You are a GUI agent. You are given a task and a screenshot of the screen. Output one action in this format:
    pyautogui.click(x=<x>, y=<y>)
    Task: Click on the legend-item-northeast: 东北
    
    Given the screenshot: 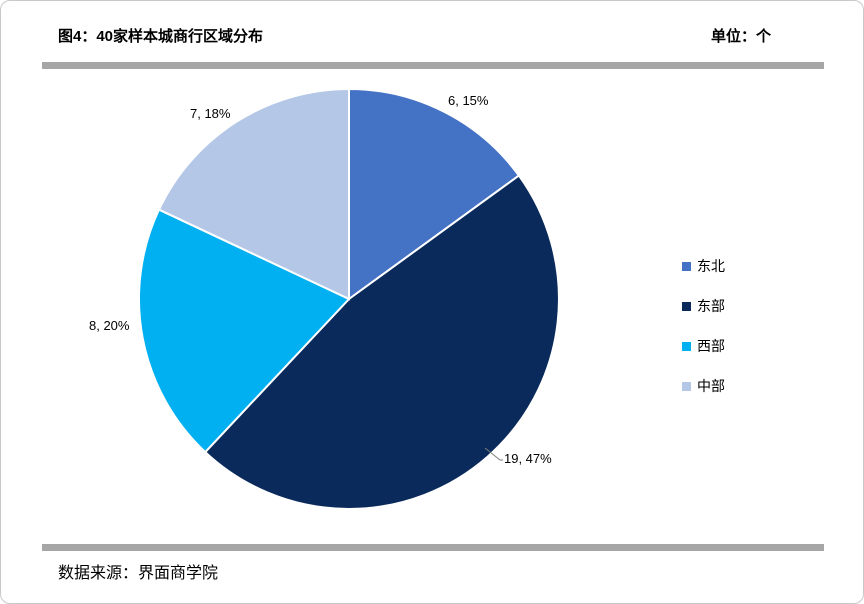 What is the action you would take?
    pyautogui.click(x=703, y=266)
    